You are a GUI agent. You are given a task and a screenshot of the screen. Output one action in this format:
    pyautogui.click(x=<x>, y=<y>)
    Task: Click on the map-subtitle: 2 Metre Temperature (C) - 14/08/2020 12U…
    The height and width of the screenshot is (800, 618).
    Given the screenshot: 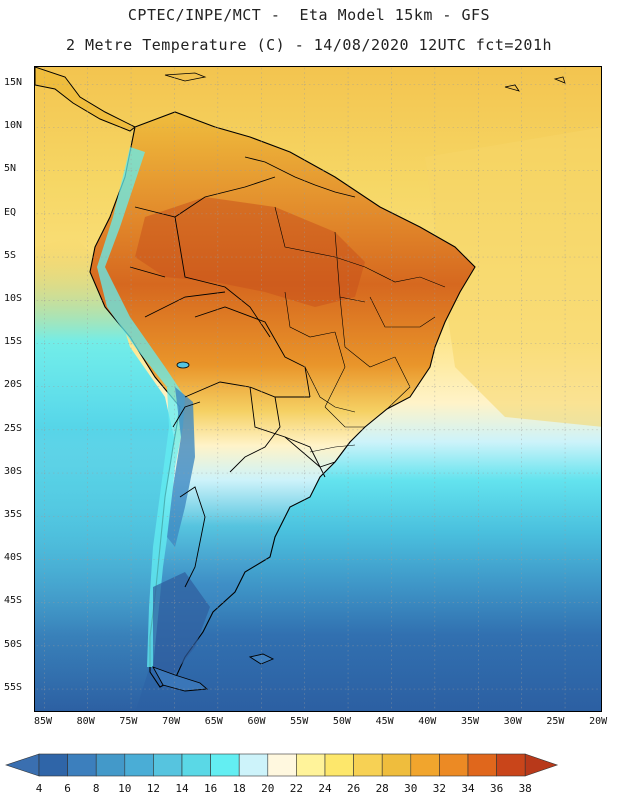 What is the action you would take?
    pyautogui.click(x=309, y=45)
    